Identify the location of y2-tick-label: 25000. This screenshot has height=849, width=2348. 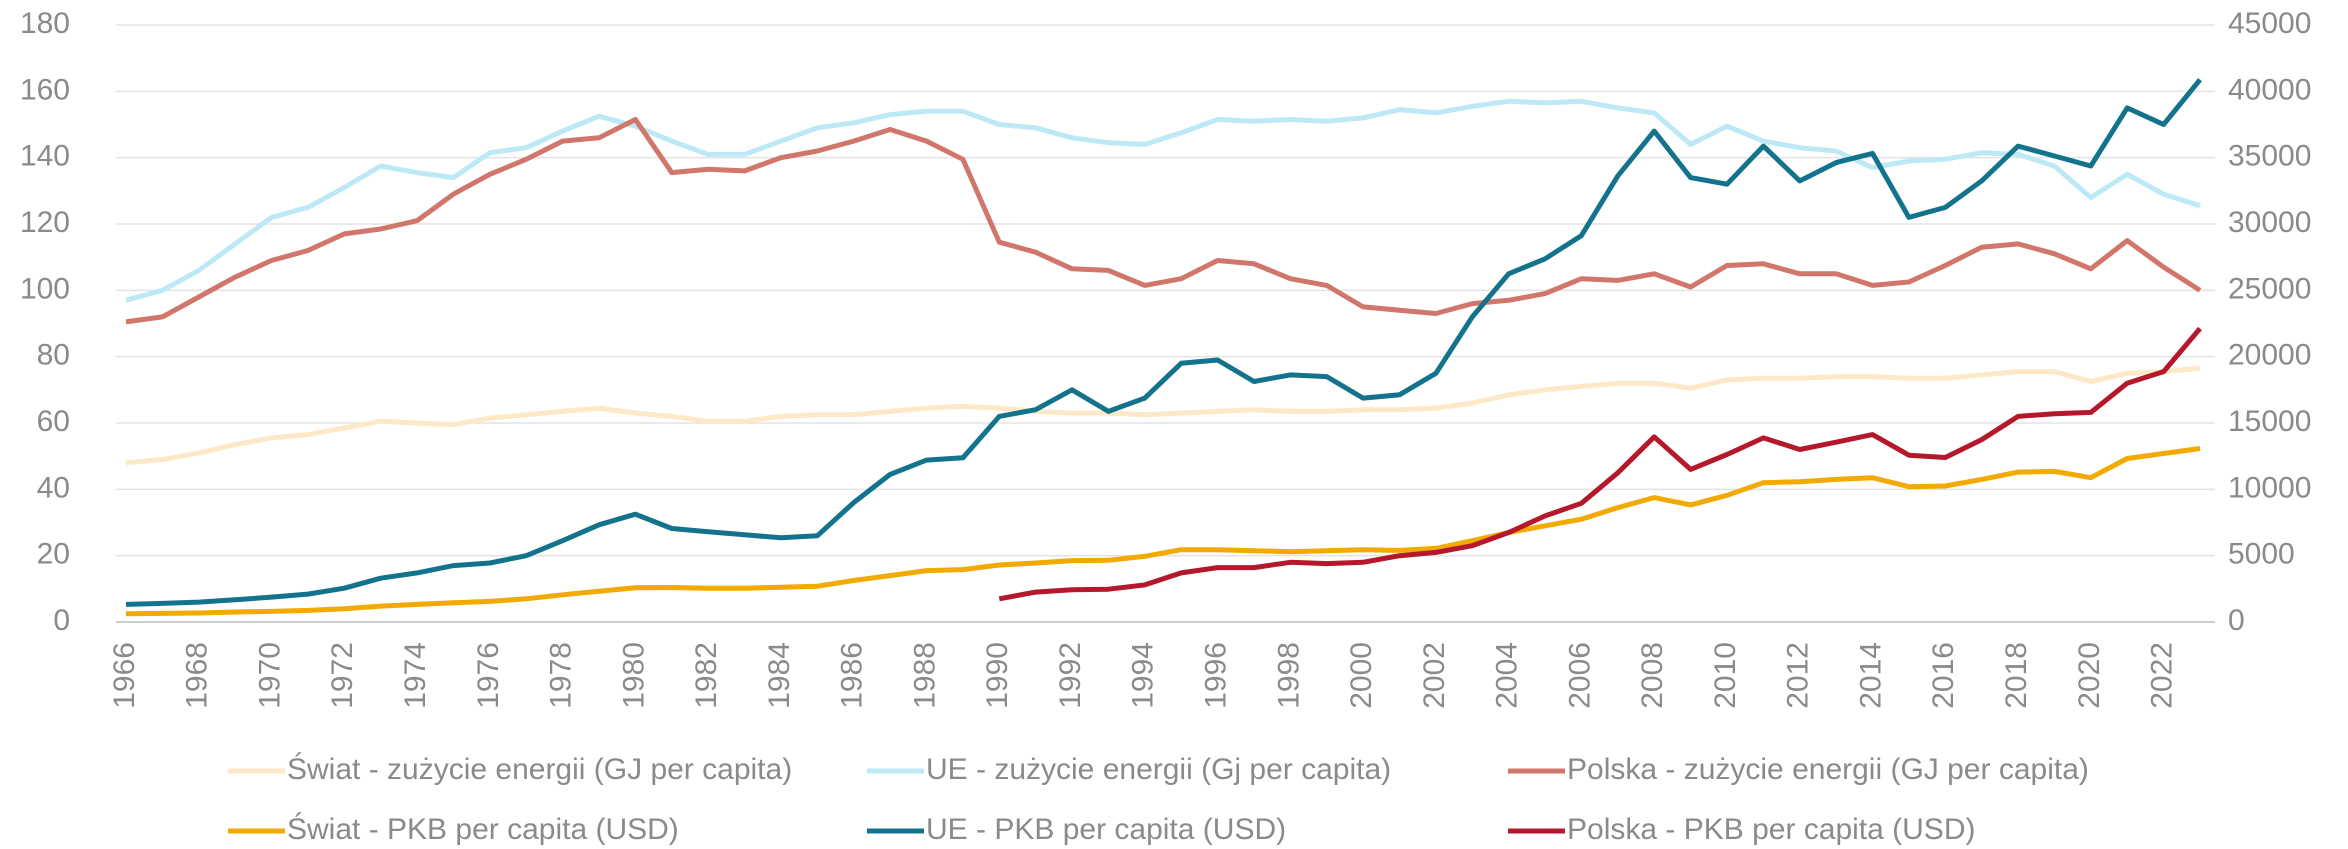
(2269, 288).